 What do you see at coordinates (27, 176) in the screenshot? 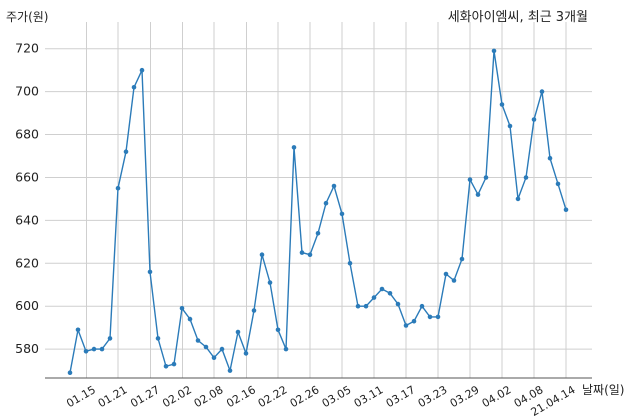
I see `y-tick-label: 660` at bounding box center [27, 176].